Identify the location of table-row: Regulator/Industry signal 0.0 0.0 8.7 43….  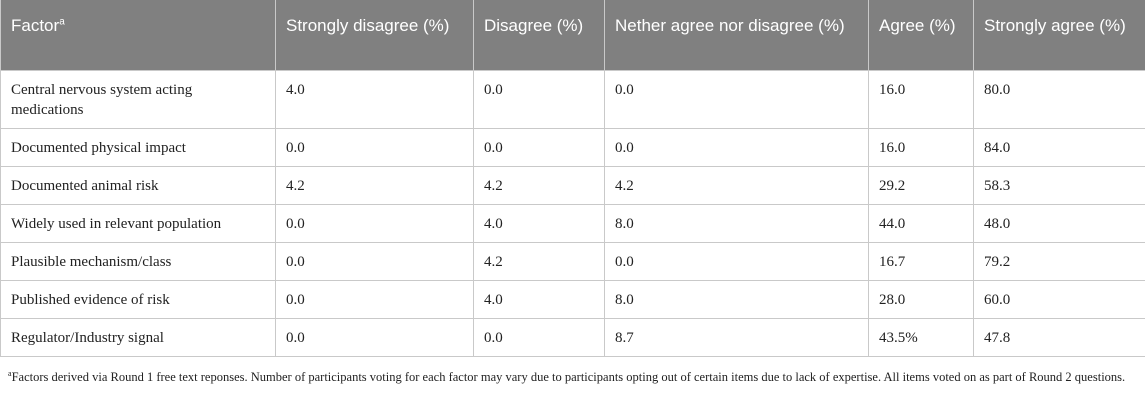
(572, 337).